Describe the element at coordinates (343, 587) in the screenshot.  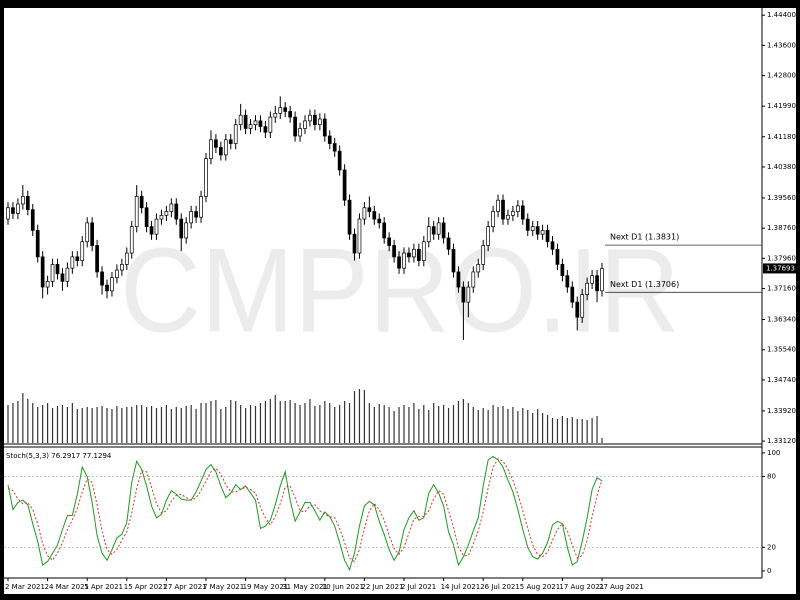
I see `x-tick-label: 10 Jun 2021` at that location.